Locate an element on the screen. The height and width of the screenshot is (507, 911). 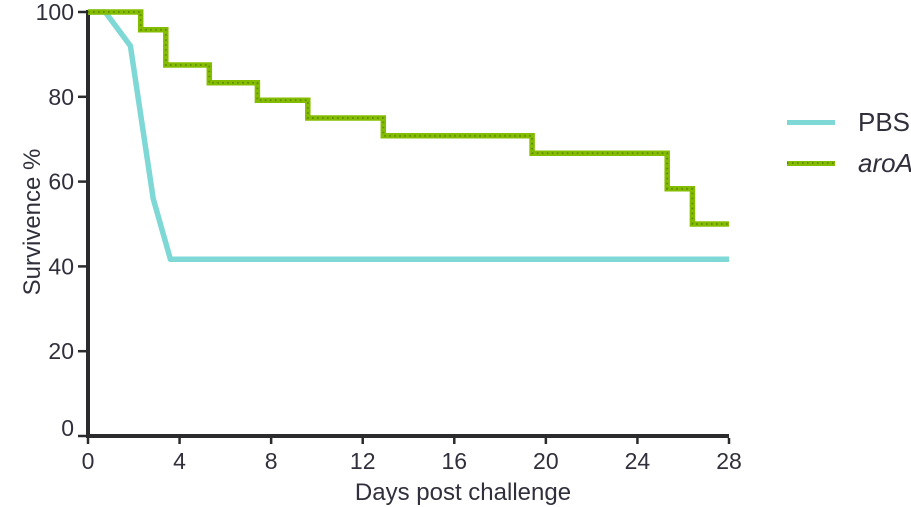
x-tick-label: 0 is located at coordinates (88, 461).